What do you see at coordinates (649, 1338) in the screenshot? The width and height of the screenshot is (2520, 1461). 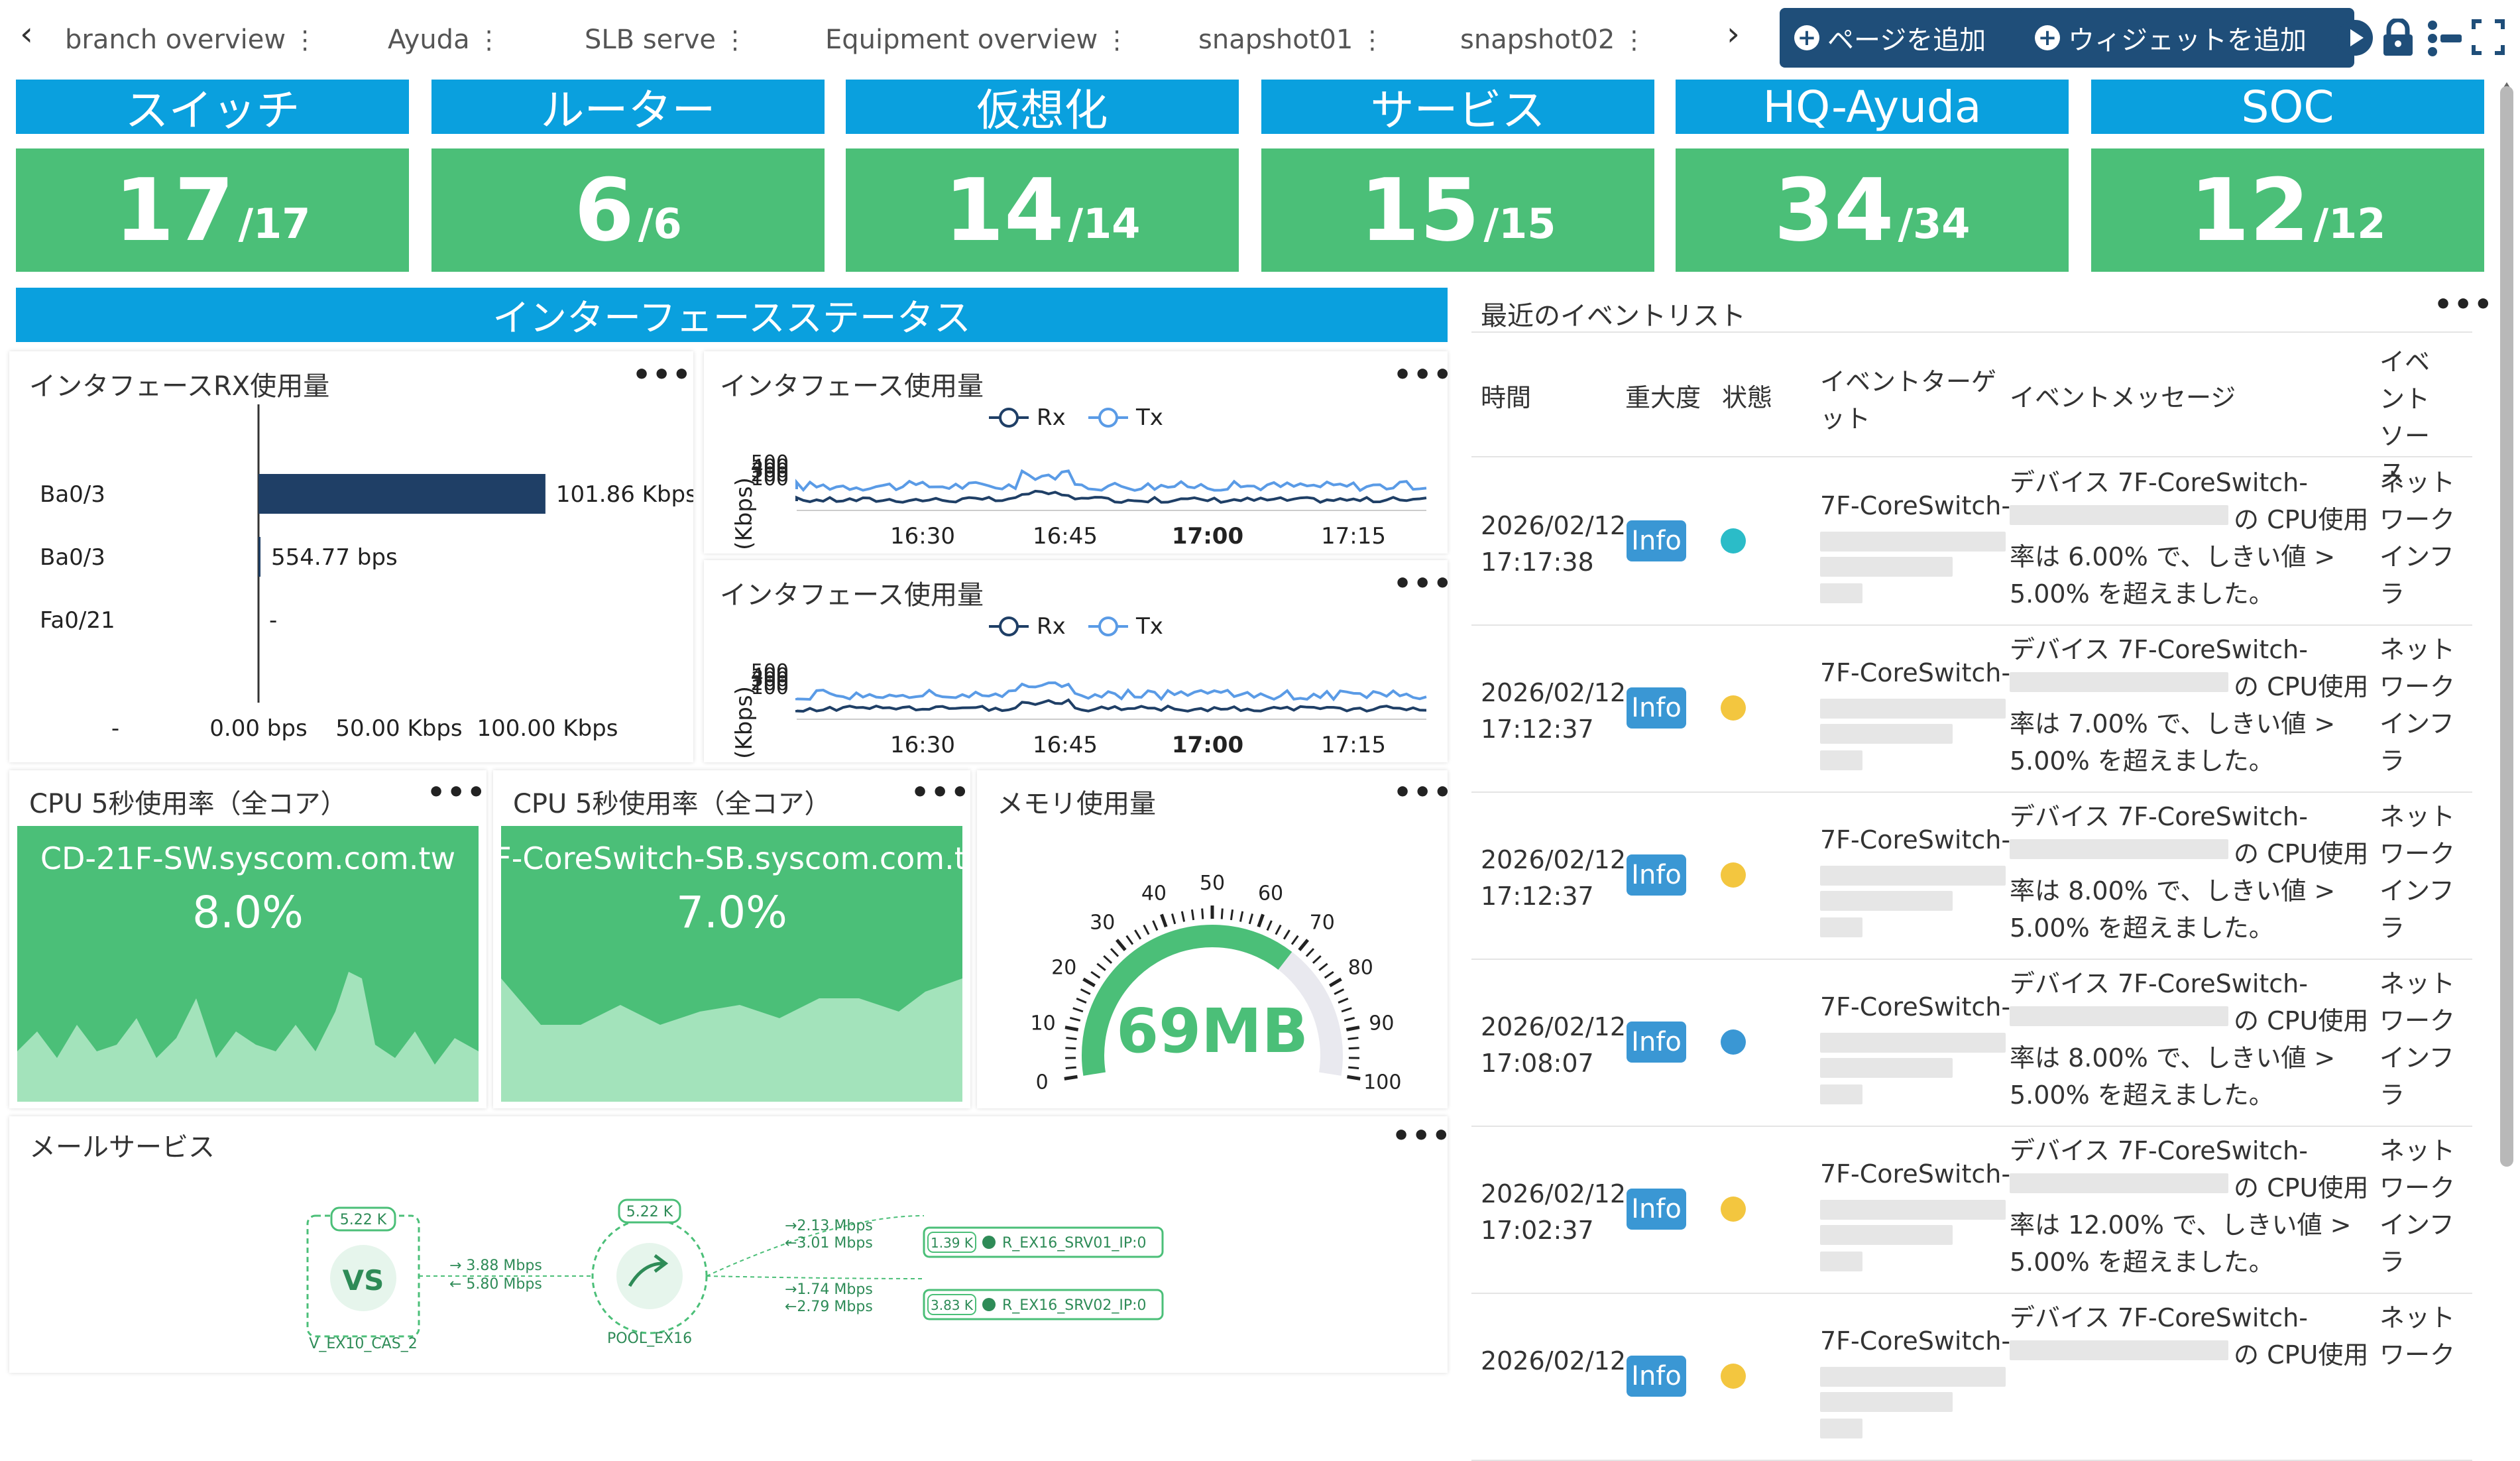 I see `pool-name: POOL_EX16` at bounding box center [649, 1338].